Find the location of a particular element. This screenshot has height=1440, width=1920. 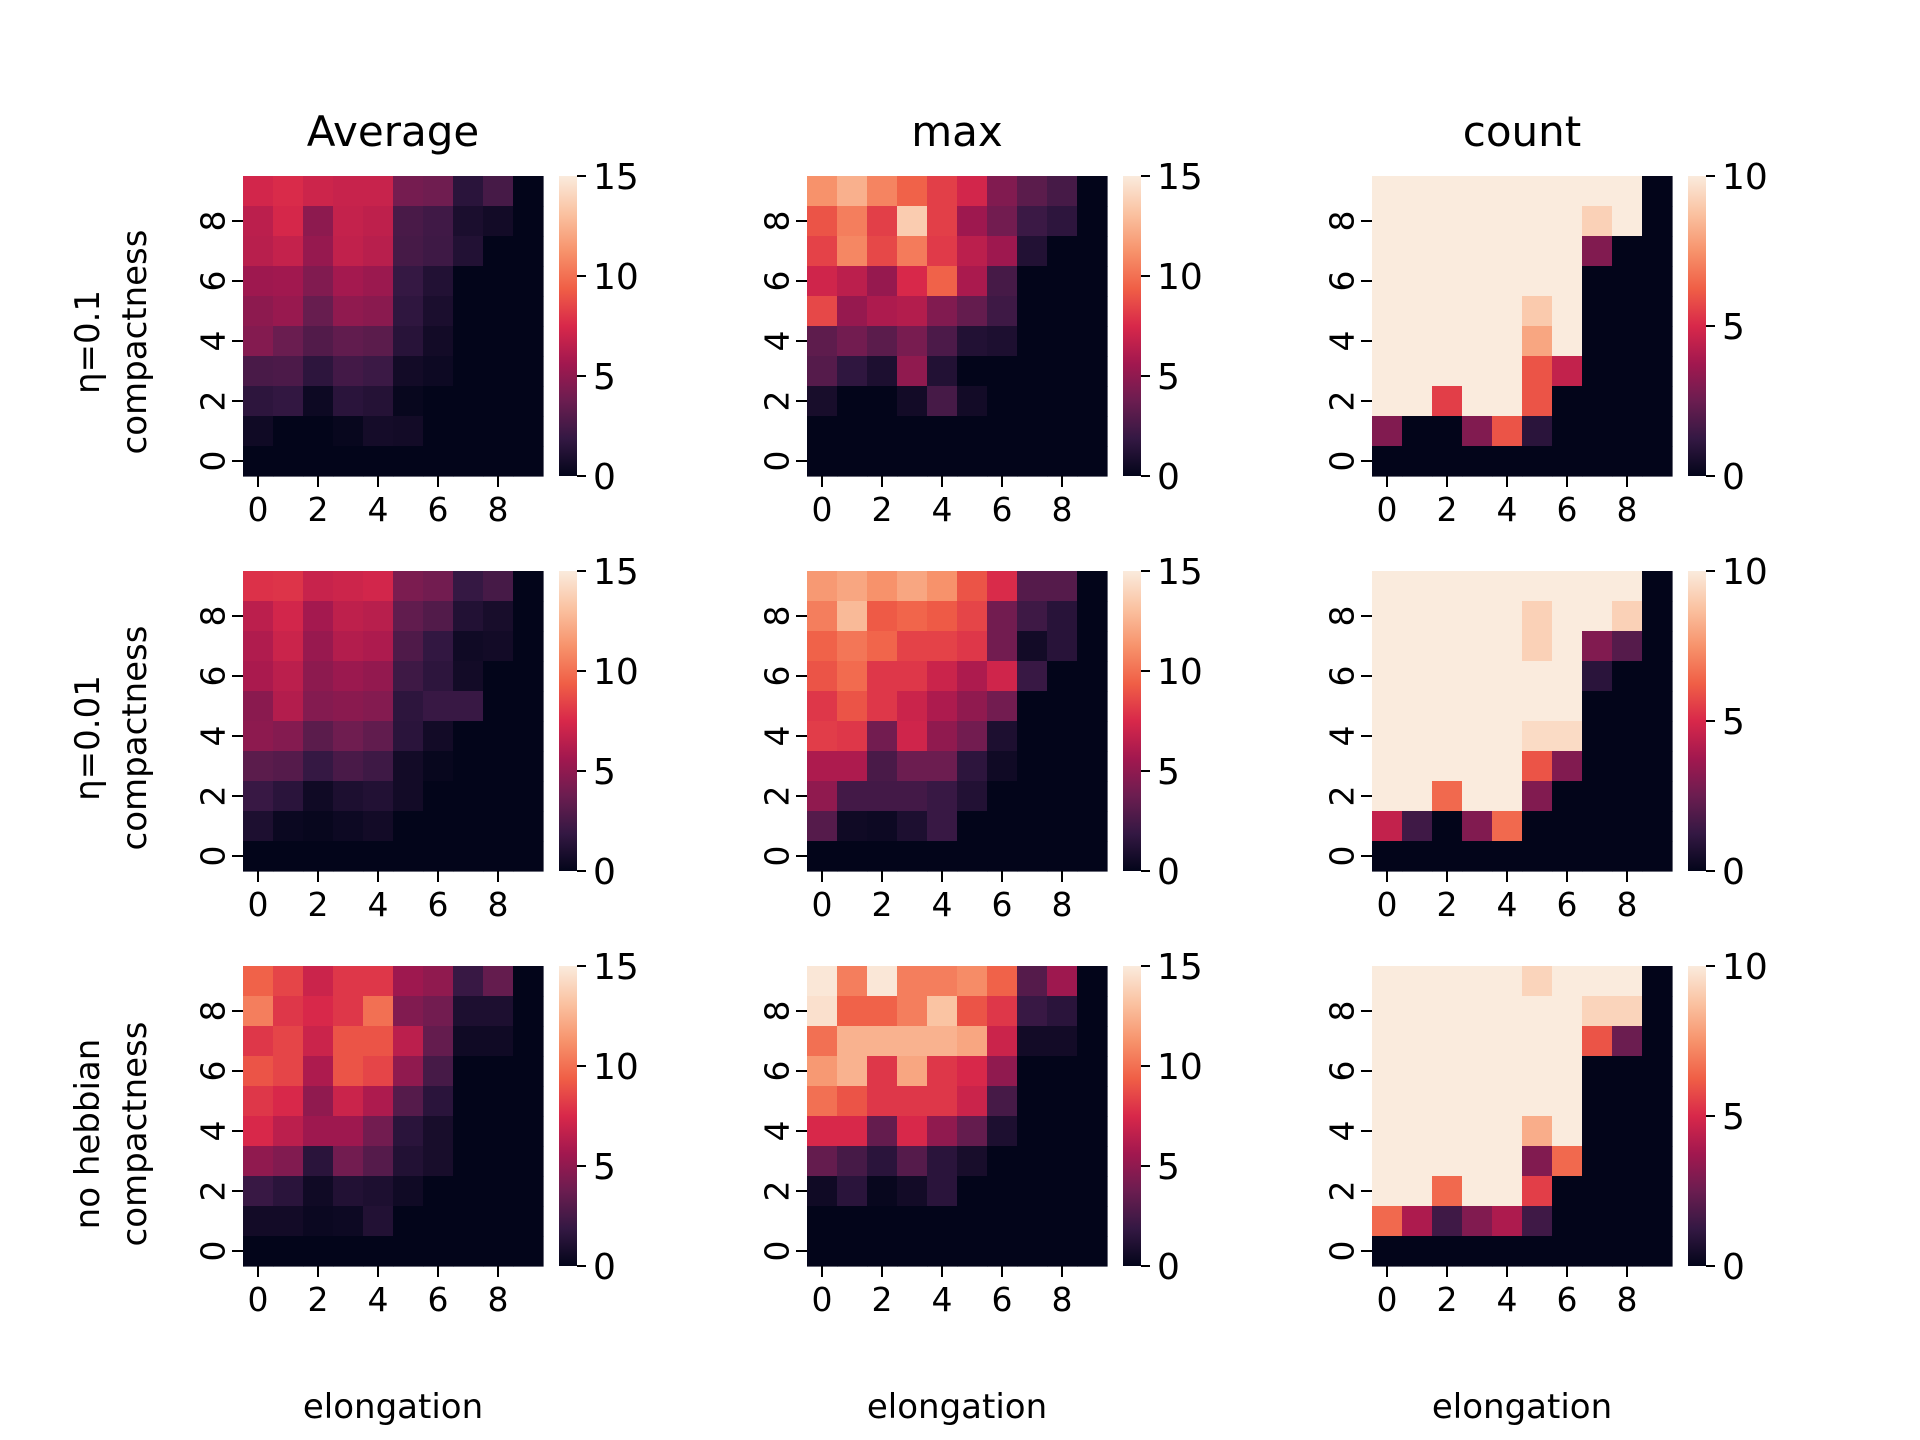

y-tick-label: 2 is located at coordinates (213, 796).